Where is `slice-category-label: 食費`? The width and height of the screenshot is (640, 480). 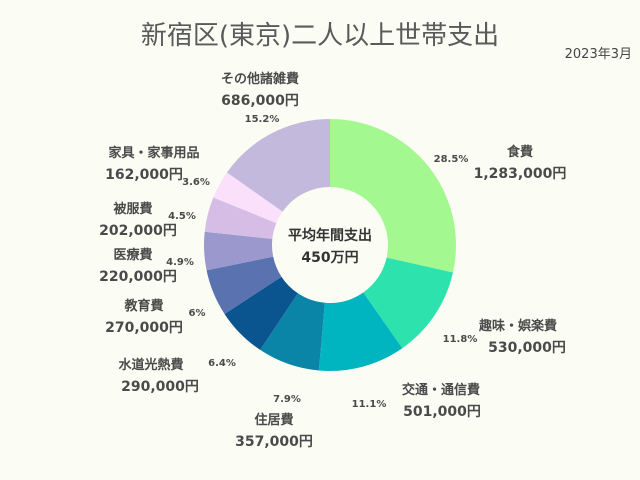 slice-category-label: 食費 is located at coordinates (520, 152).